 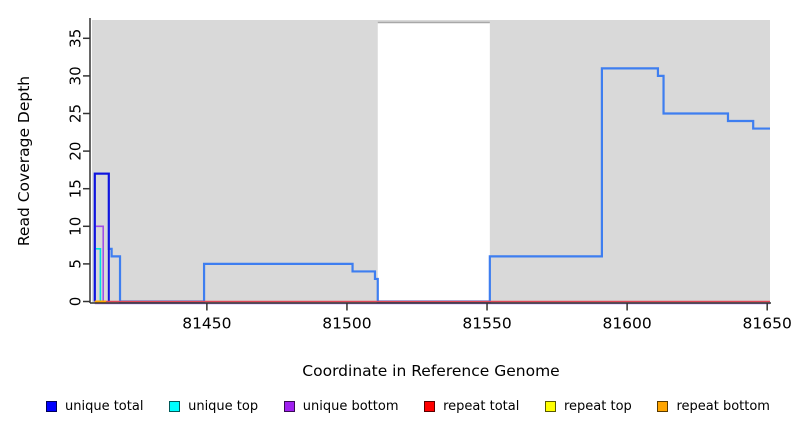 I want to click on legend-item-repeat-total: repeat total, so click(x=471, y=406).